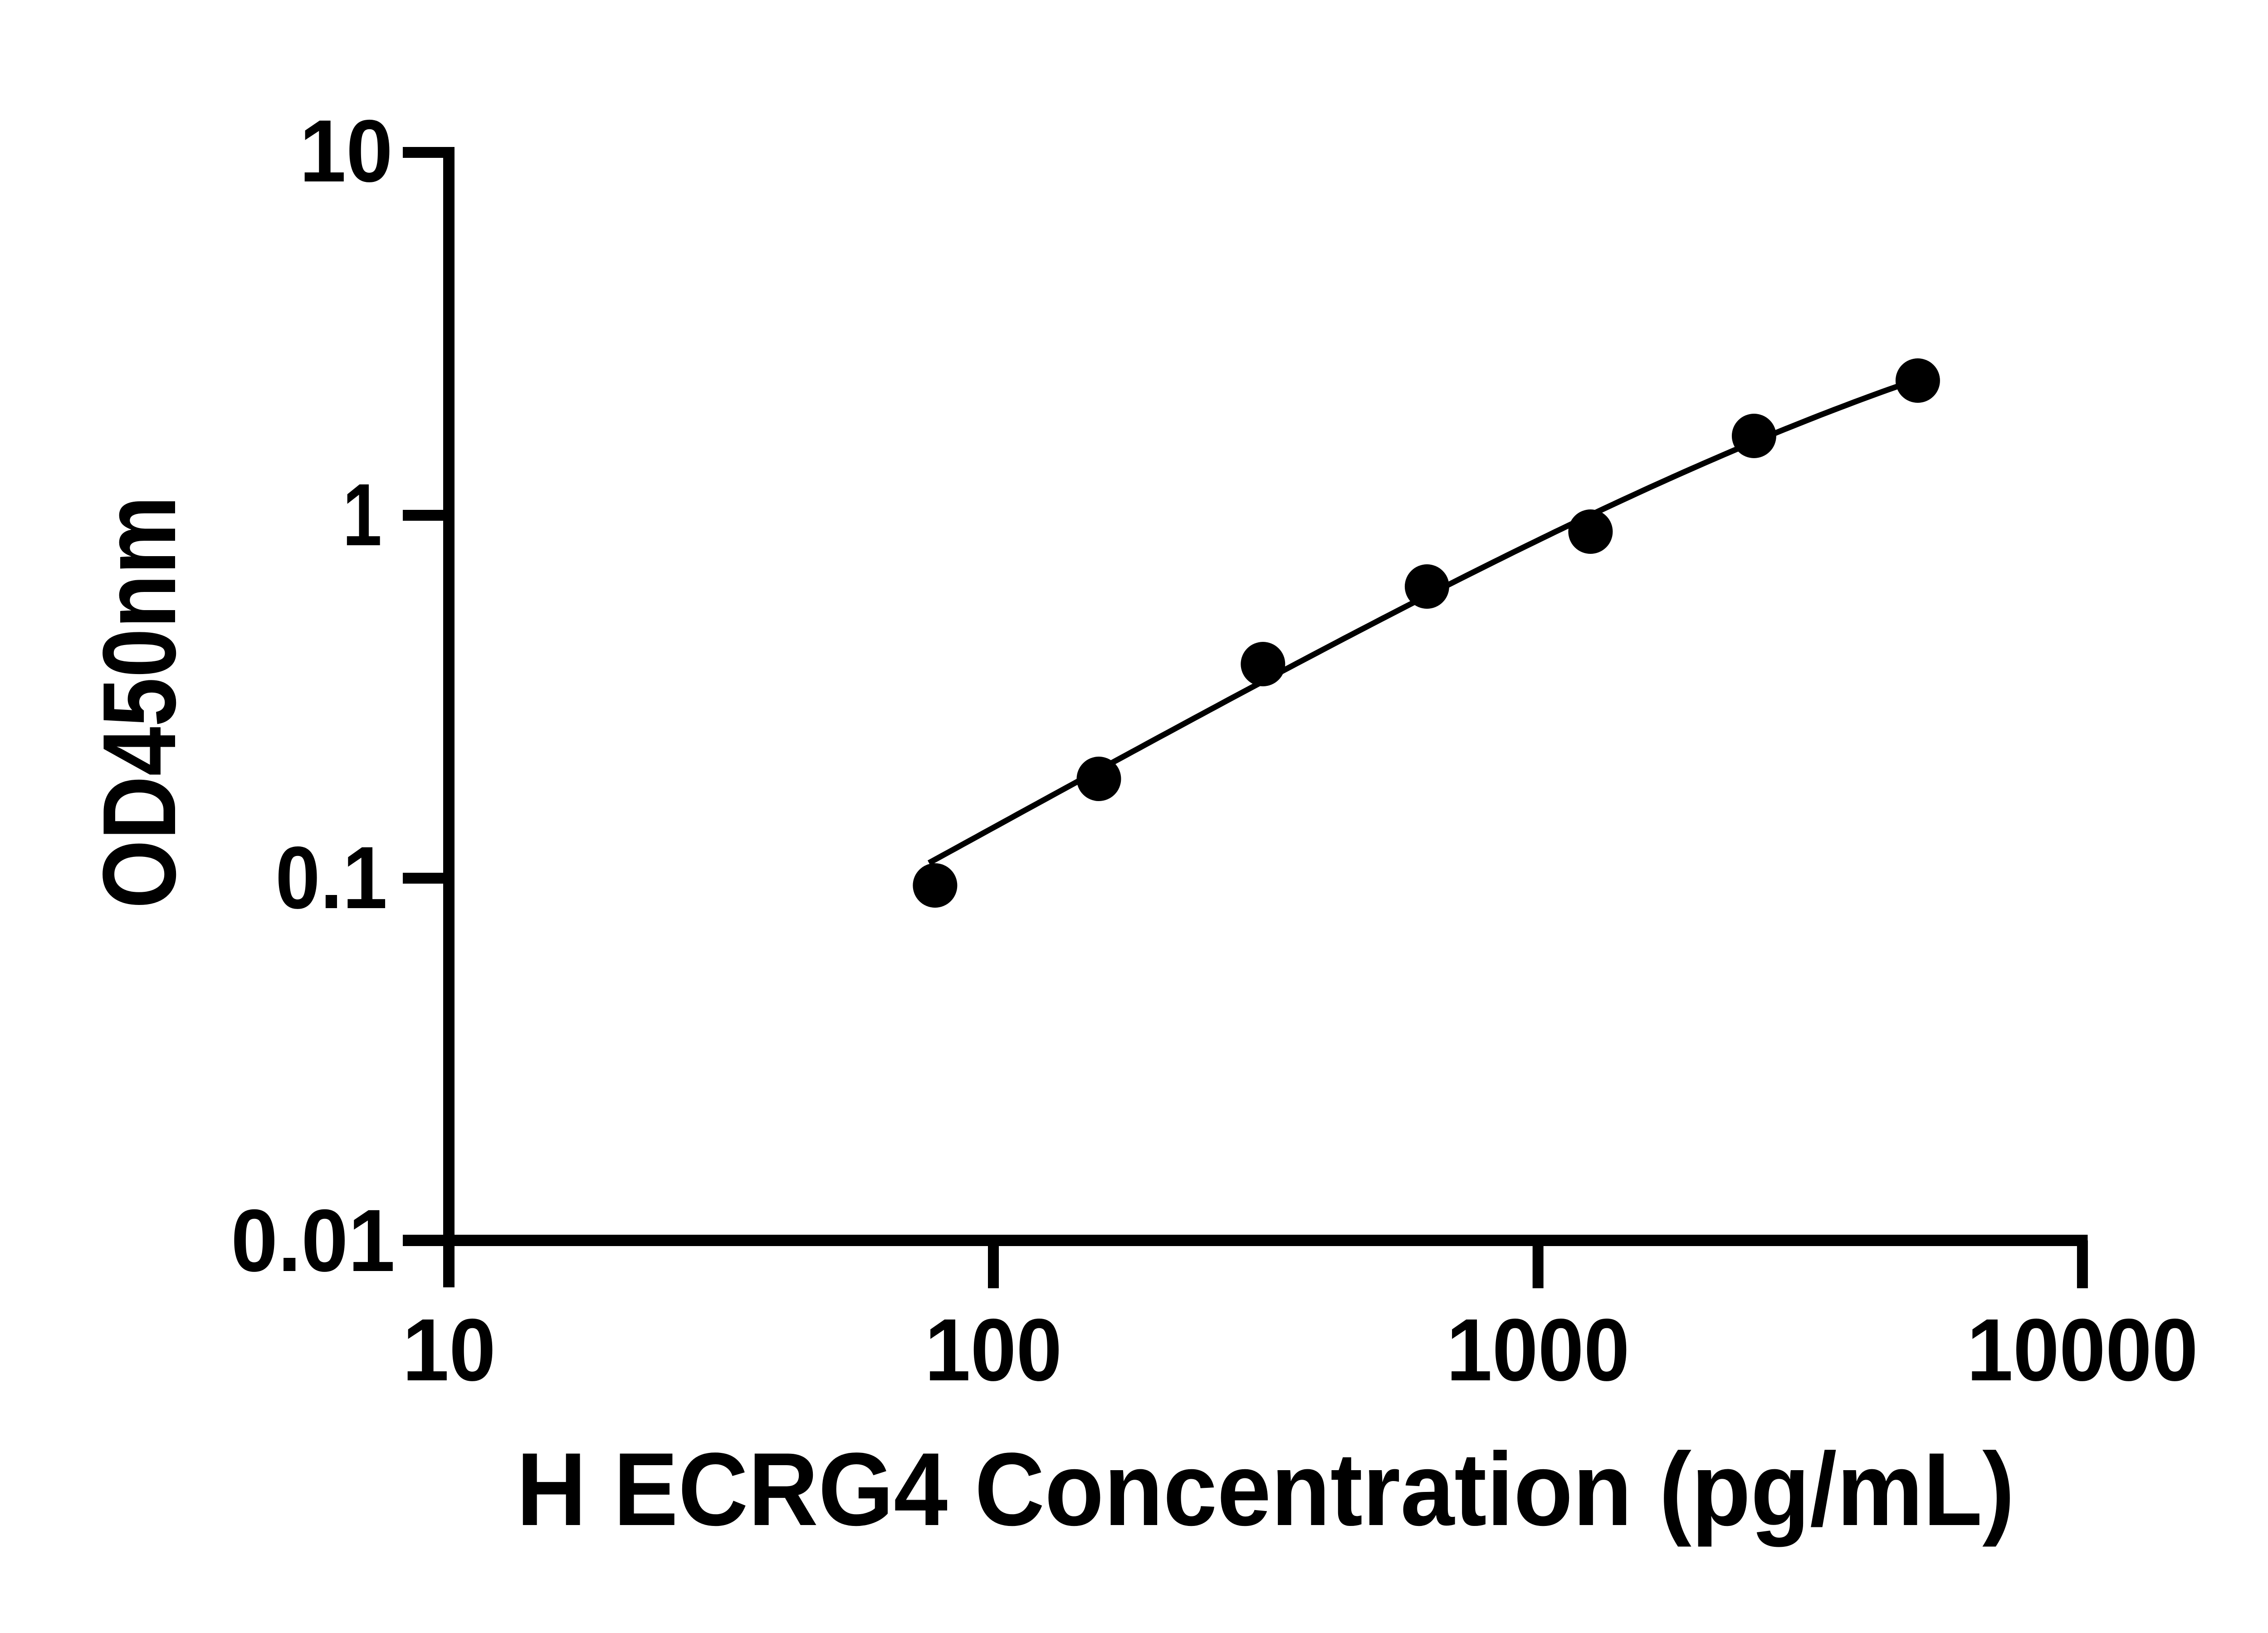  What do you see at coordinates (139, 702) in the screenshot?
I see `svg-text: OD450nm` at bounding box center [139, 702].